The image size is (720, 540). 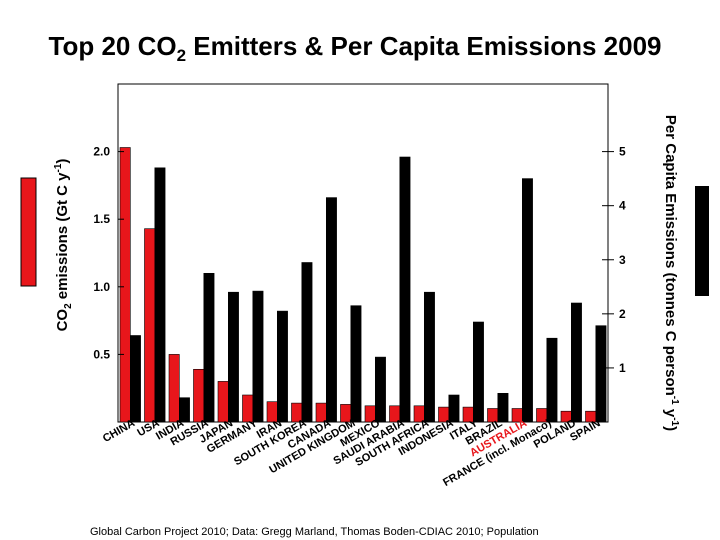 What do you see at coordinates (527, 300) in the screenshot?
I see `bar-per-capita-australia` at bounding box center [527, 300].